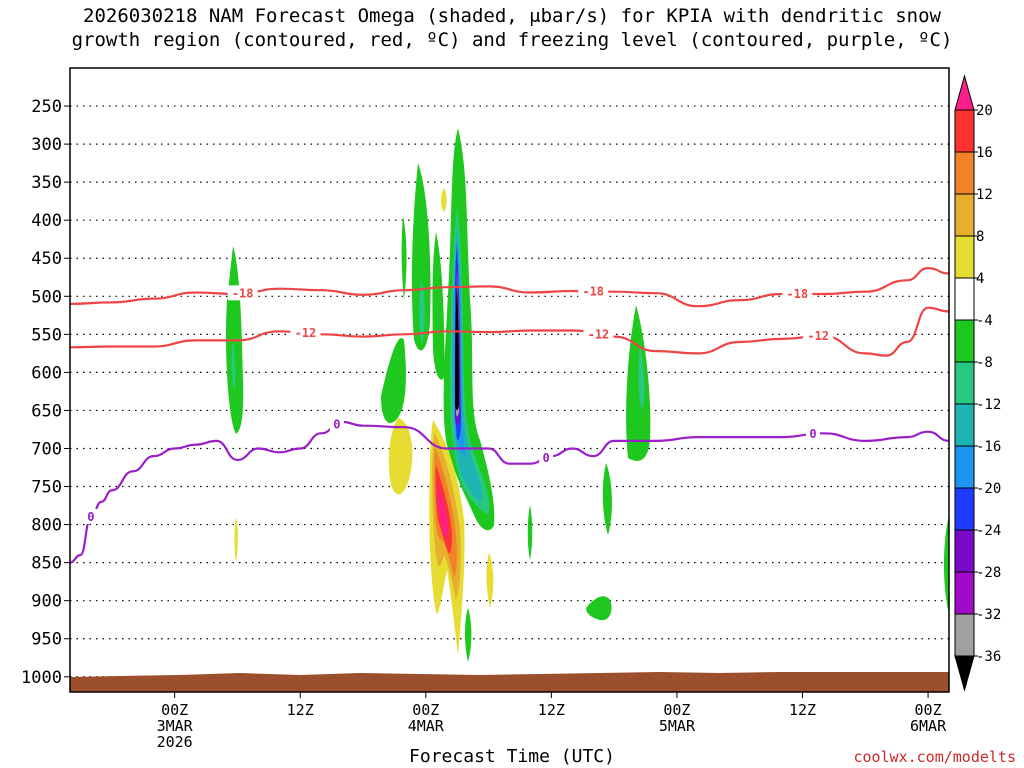  Describe the element at coordinates (426, 726) in the screenshot. I see `x-tick-label: 4MAR` at that location.